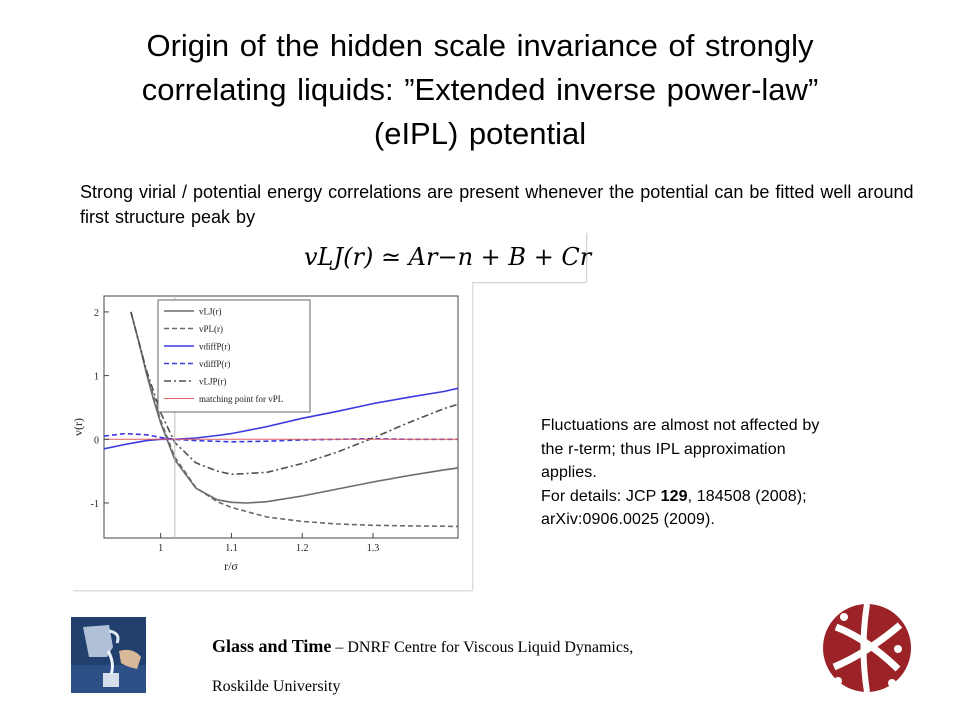  Describe the element at coordinates (674, 496) in the screenshot. I see `note-ref-volume: 129` at that location.